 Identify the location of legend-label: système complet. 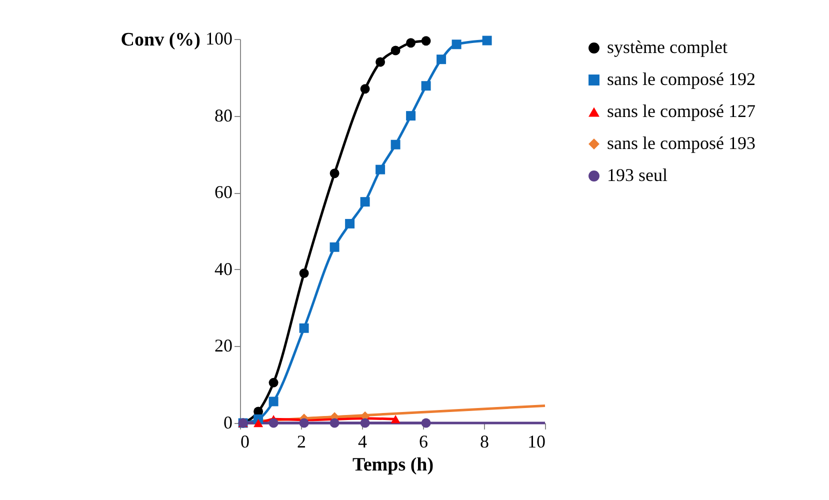
(667, 47).